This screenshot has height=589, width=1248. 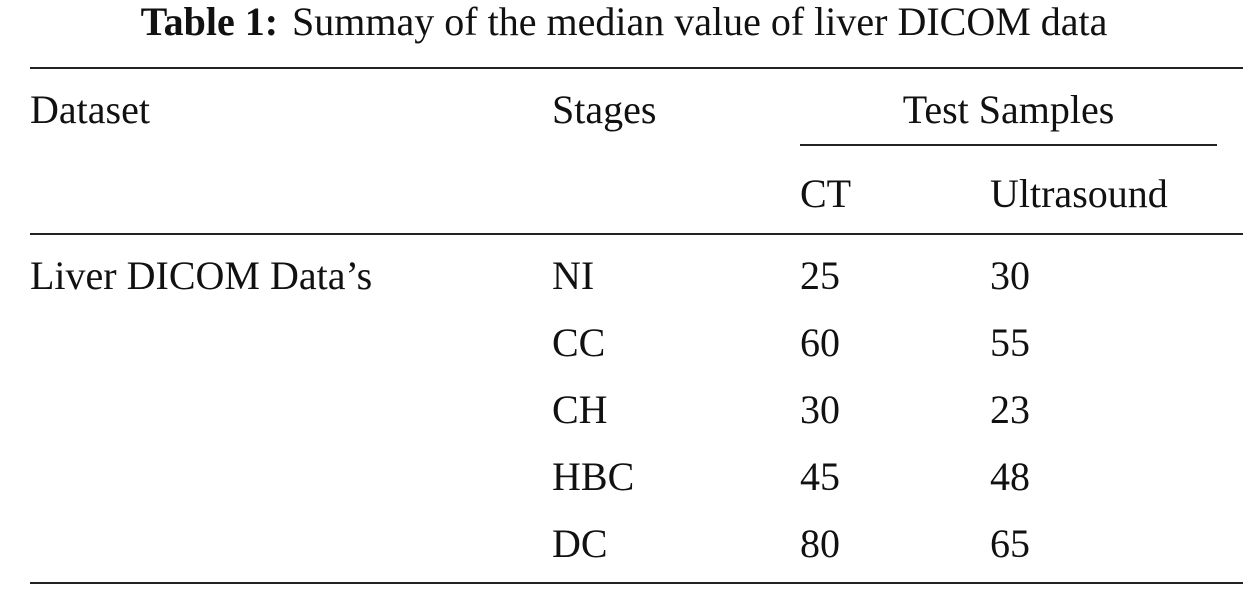 What do you see at coordinates (579, 342) in the screenshot?
I see `stage-cell: CC` at bounding box center [579, 342].